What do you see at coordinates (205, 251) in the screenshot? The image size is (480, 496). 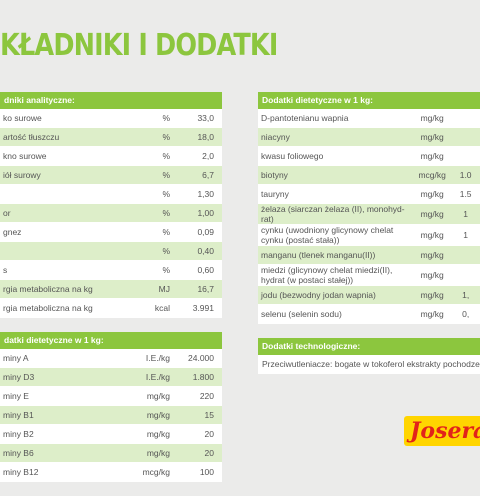 I see `row-value: 0,40` at bounding box center [205, 251].